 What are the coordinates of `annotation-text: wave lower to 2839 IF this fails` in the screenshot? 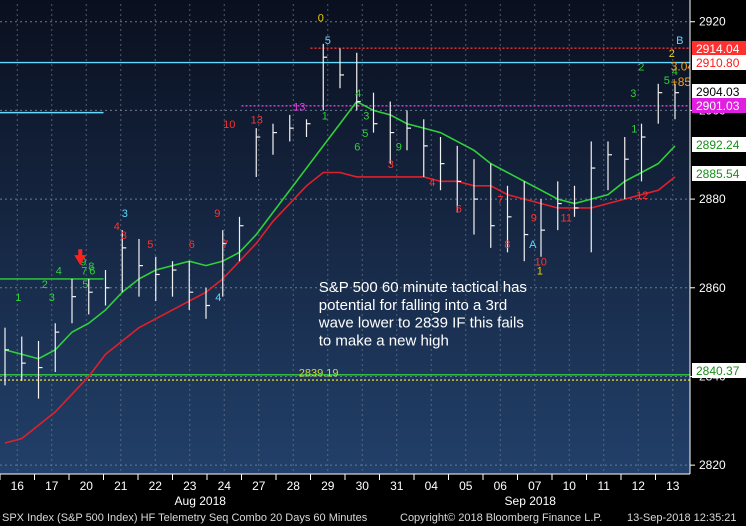 It's located at (421, 323).